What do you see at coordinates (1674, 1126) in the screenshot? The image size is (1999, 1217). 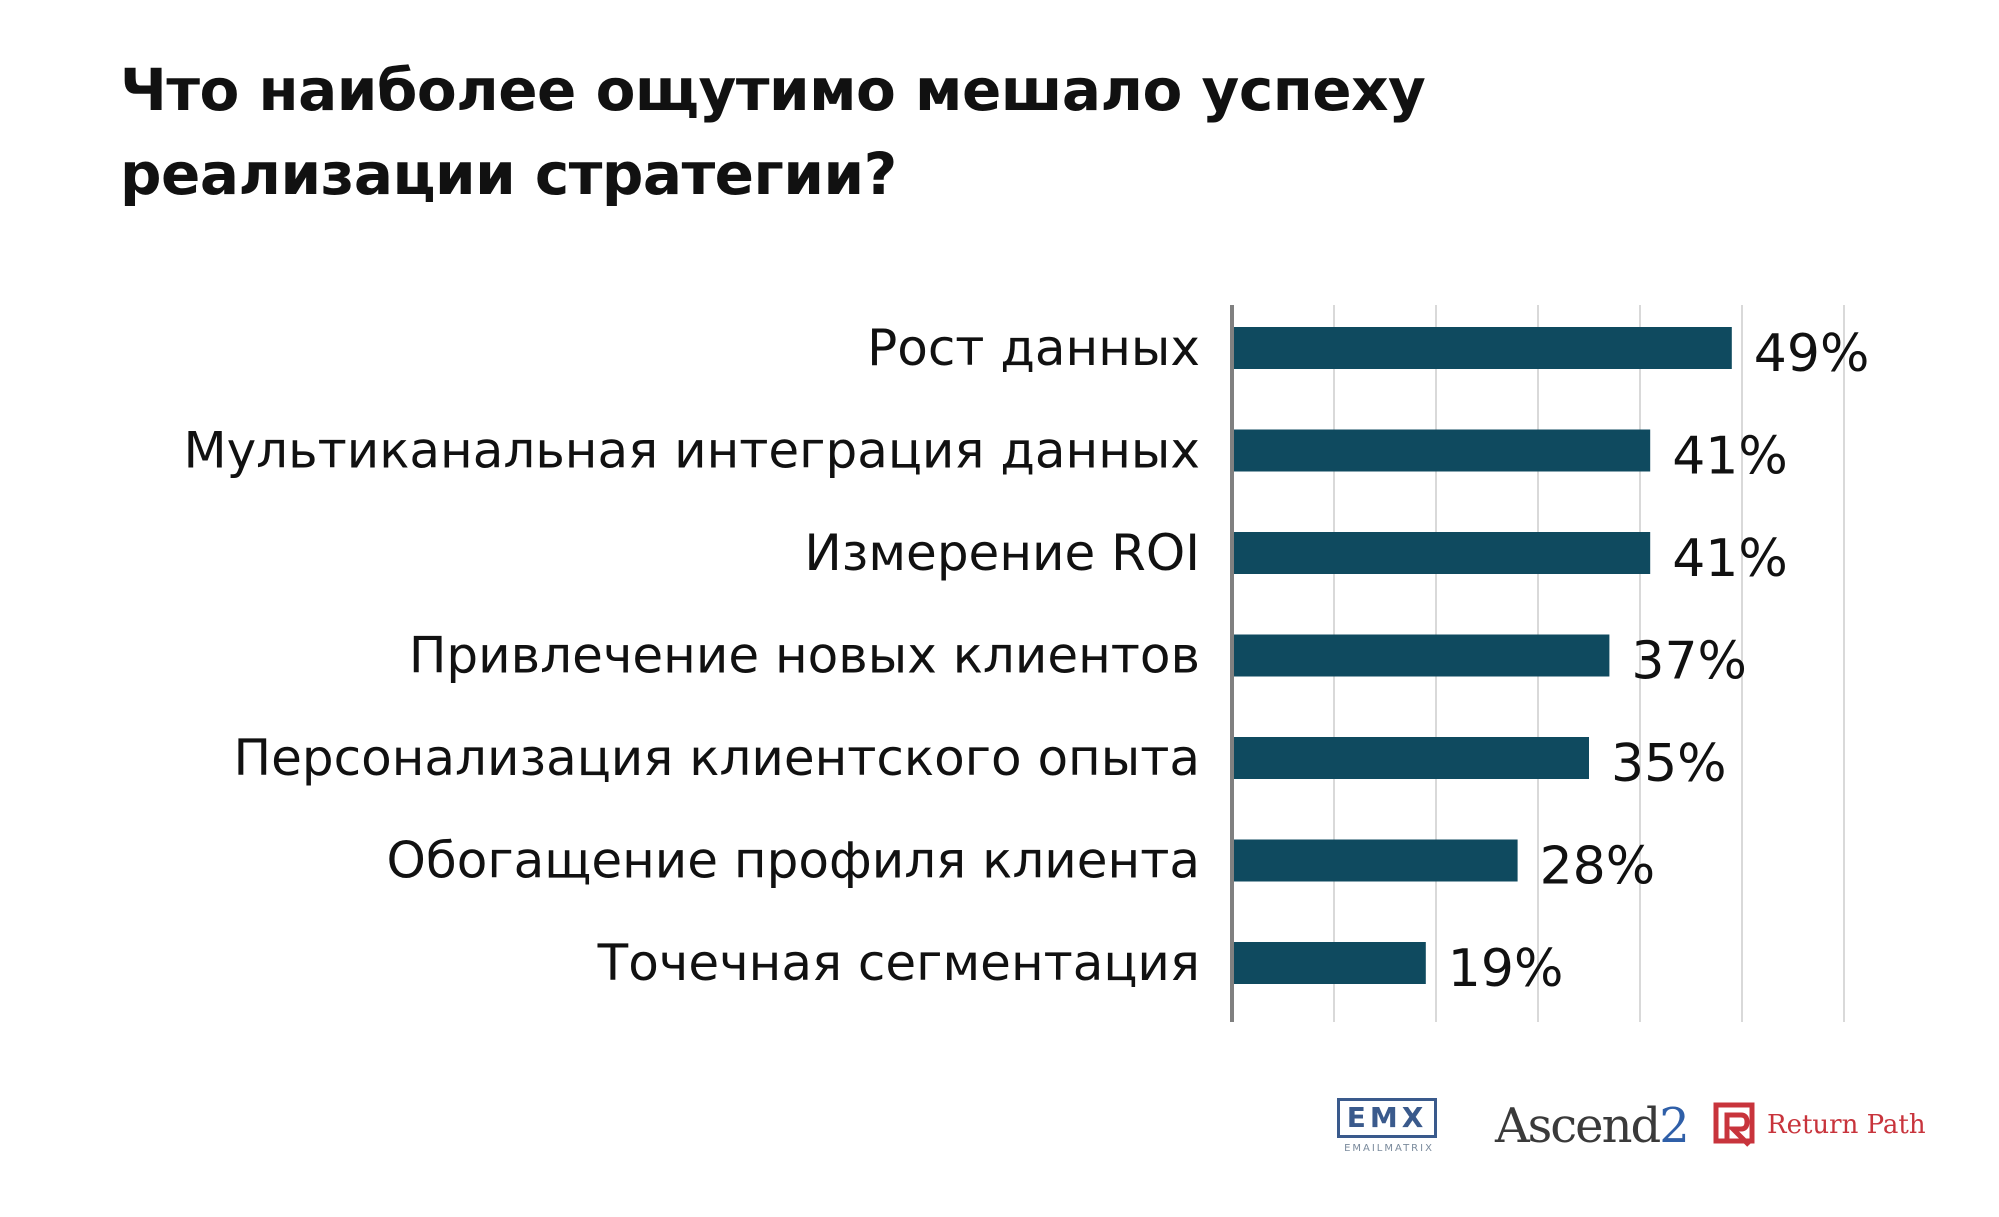 I see `ascend2-logo-numeral: 2` at bounding box center [1674, 1126].